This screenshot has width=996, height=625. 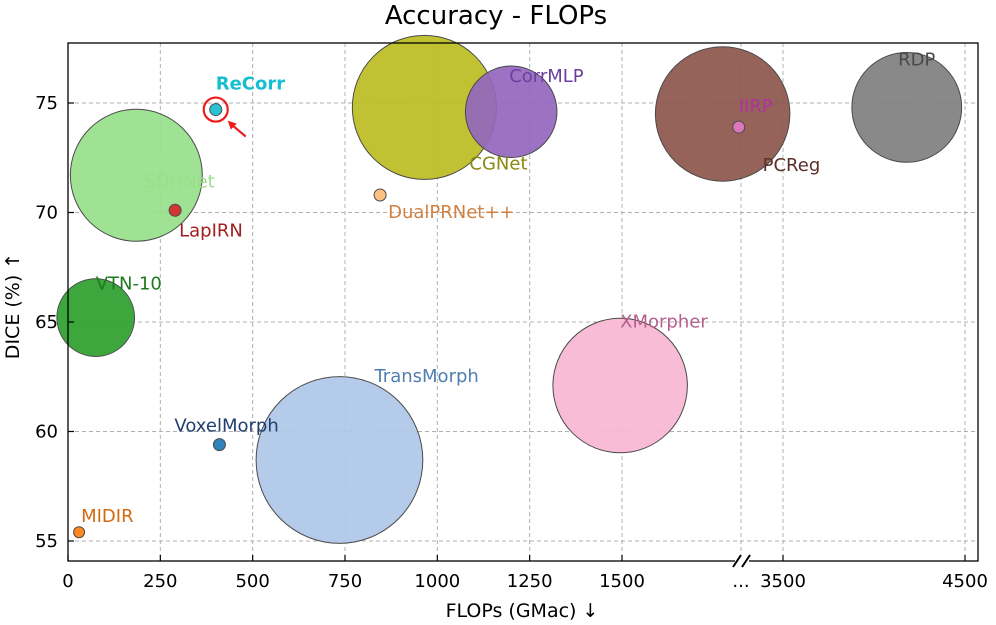 What do you see at coordinates (496, 16) in the screenshot?
I see `chart-title: Accuracy - FLOPs` at bounding box center [496, 16].